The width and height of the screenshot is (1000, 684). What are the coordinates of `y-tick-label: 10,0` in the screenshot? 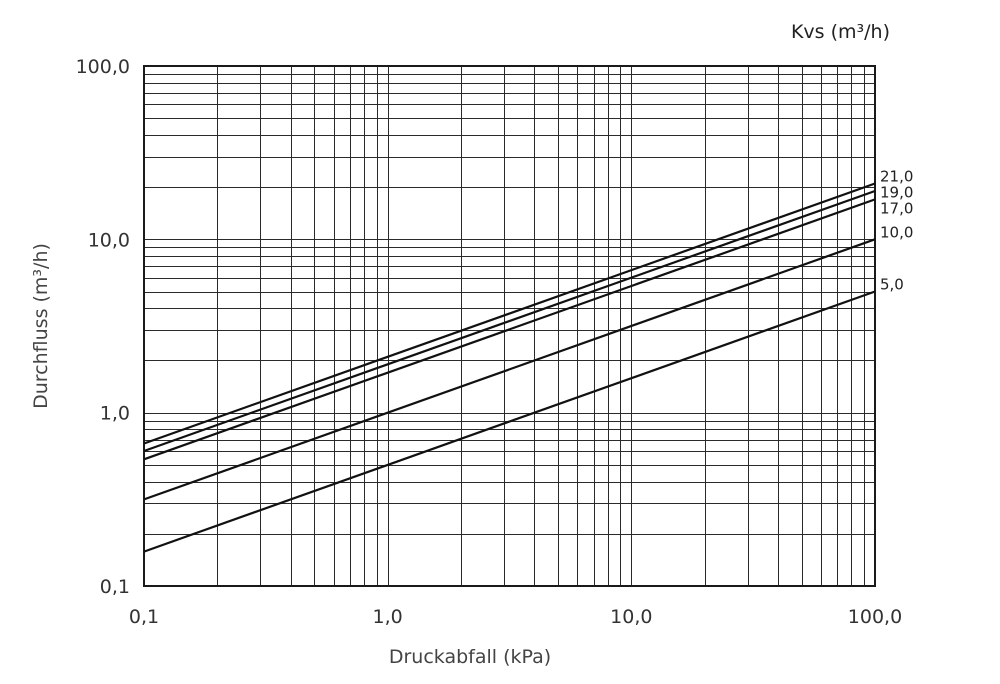 It's located at (109, 240).